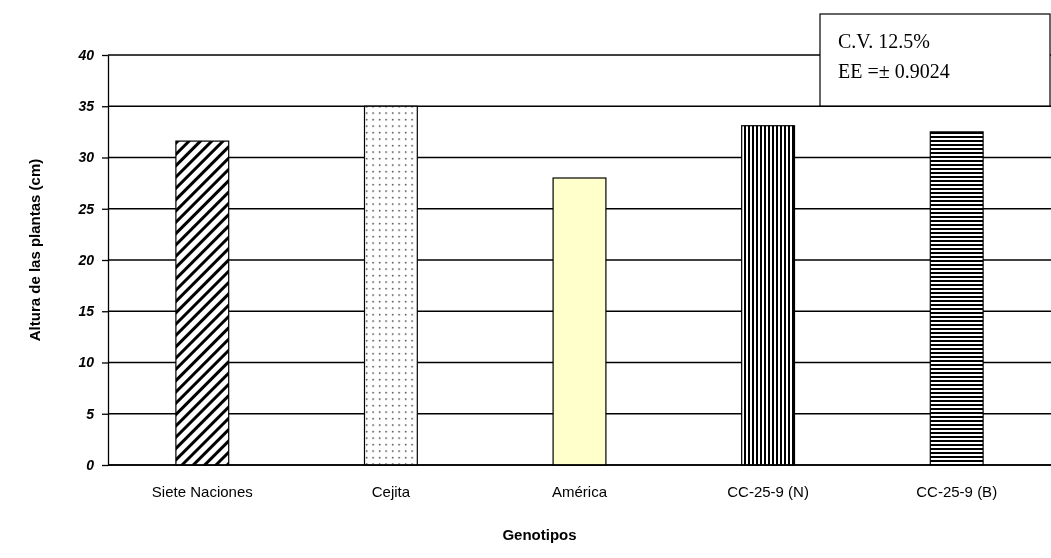  Describe the element at coordinates (86, 54) in the screenshot. I see `y-tick-label: 40` at that location.